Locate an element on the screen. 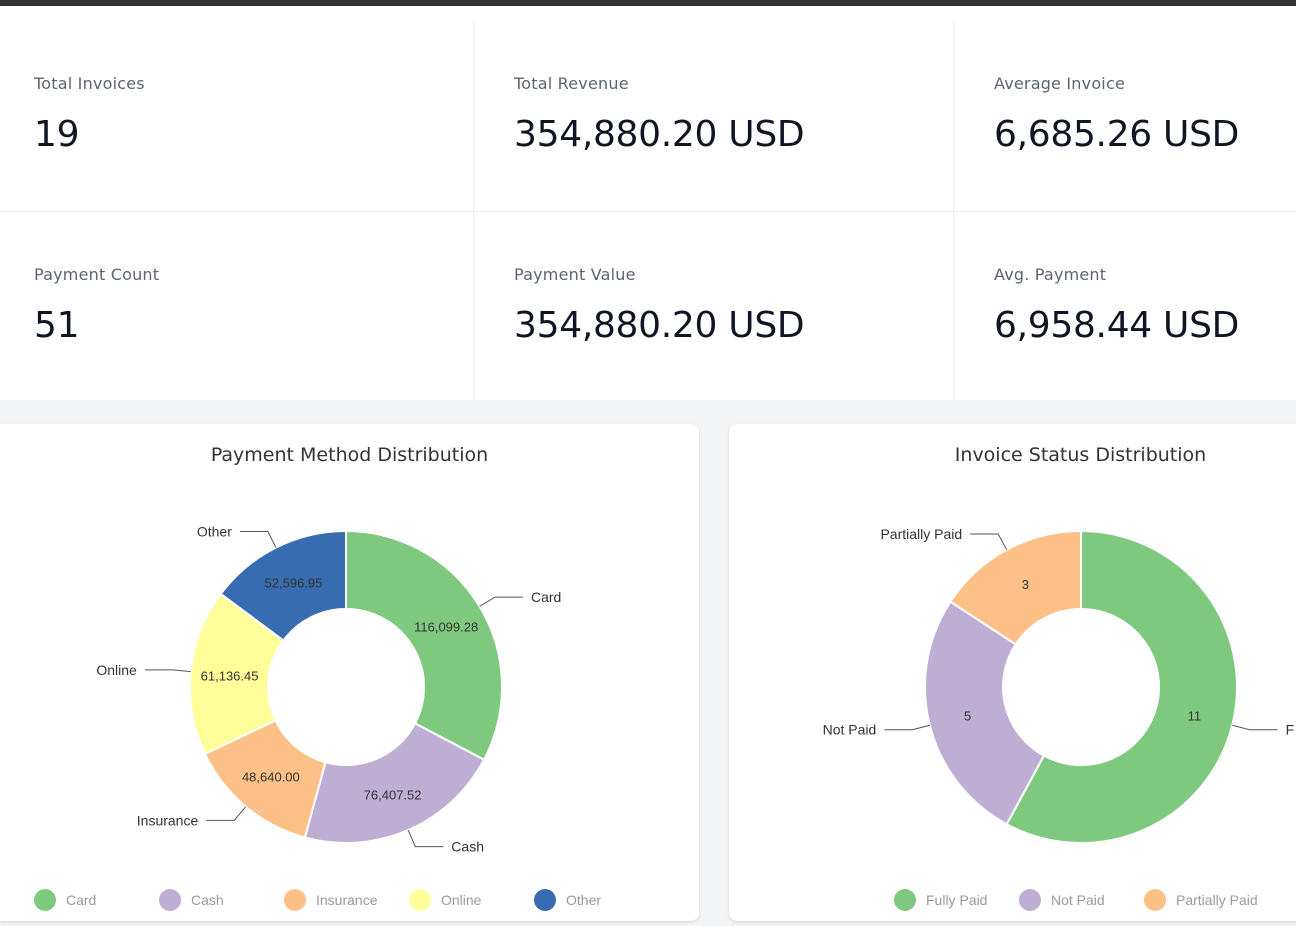 Image resolution: width=1296 pixels, height=926 pixels. slice-value-label: 3 is located at coordinates (1025, 584).